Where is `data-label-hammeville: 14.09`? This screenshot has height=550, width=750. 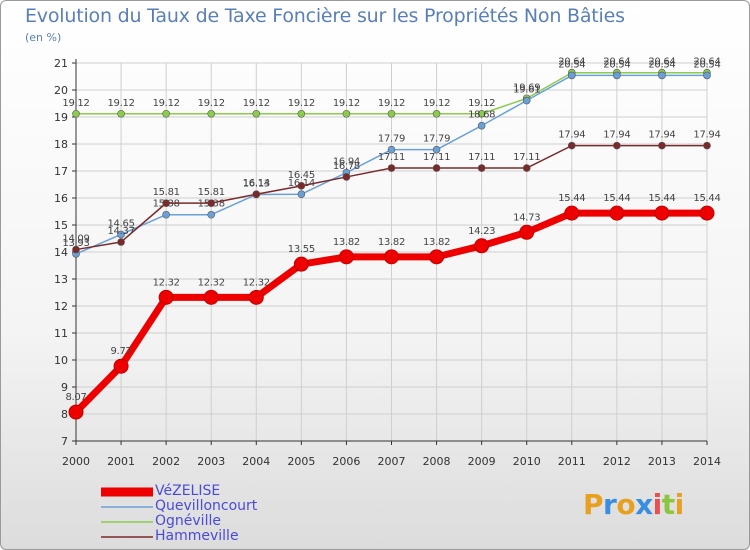
data-label-hammeville: 14.09 is located at coordinates (75, 239).